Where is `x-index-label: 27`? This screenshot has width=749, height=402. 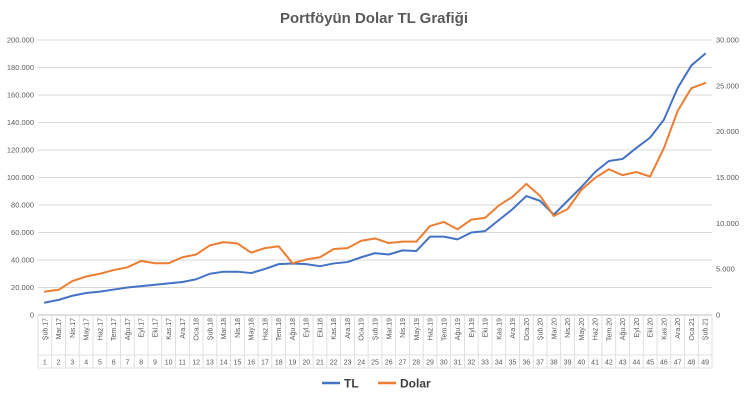 x-index-label: 27 is located at coordinates (403, 363).